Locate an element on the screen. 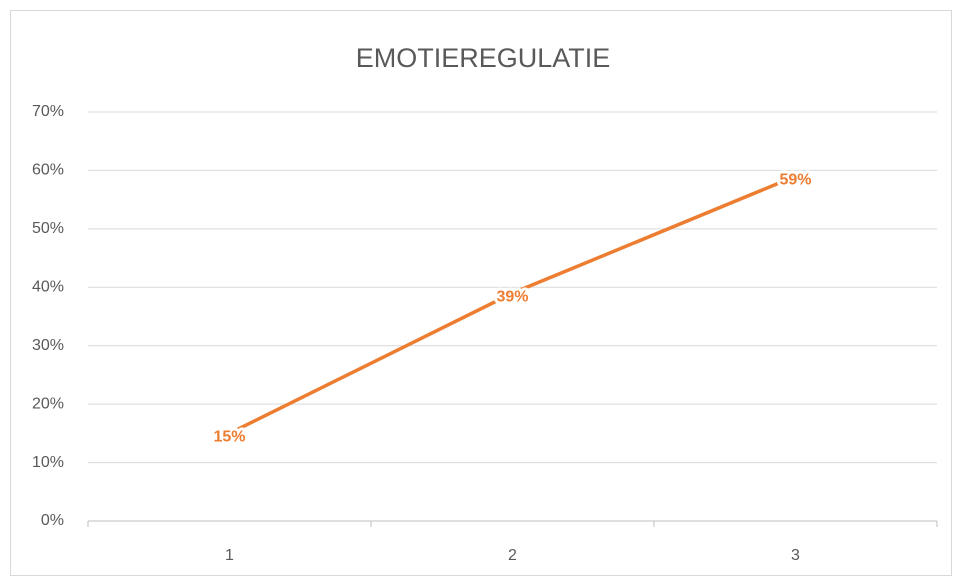 This screenshot has width=953, height=577. chart-title: EMOTIEREGULATIE is located at coordinates (483, 58).